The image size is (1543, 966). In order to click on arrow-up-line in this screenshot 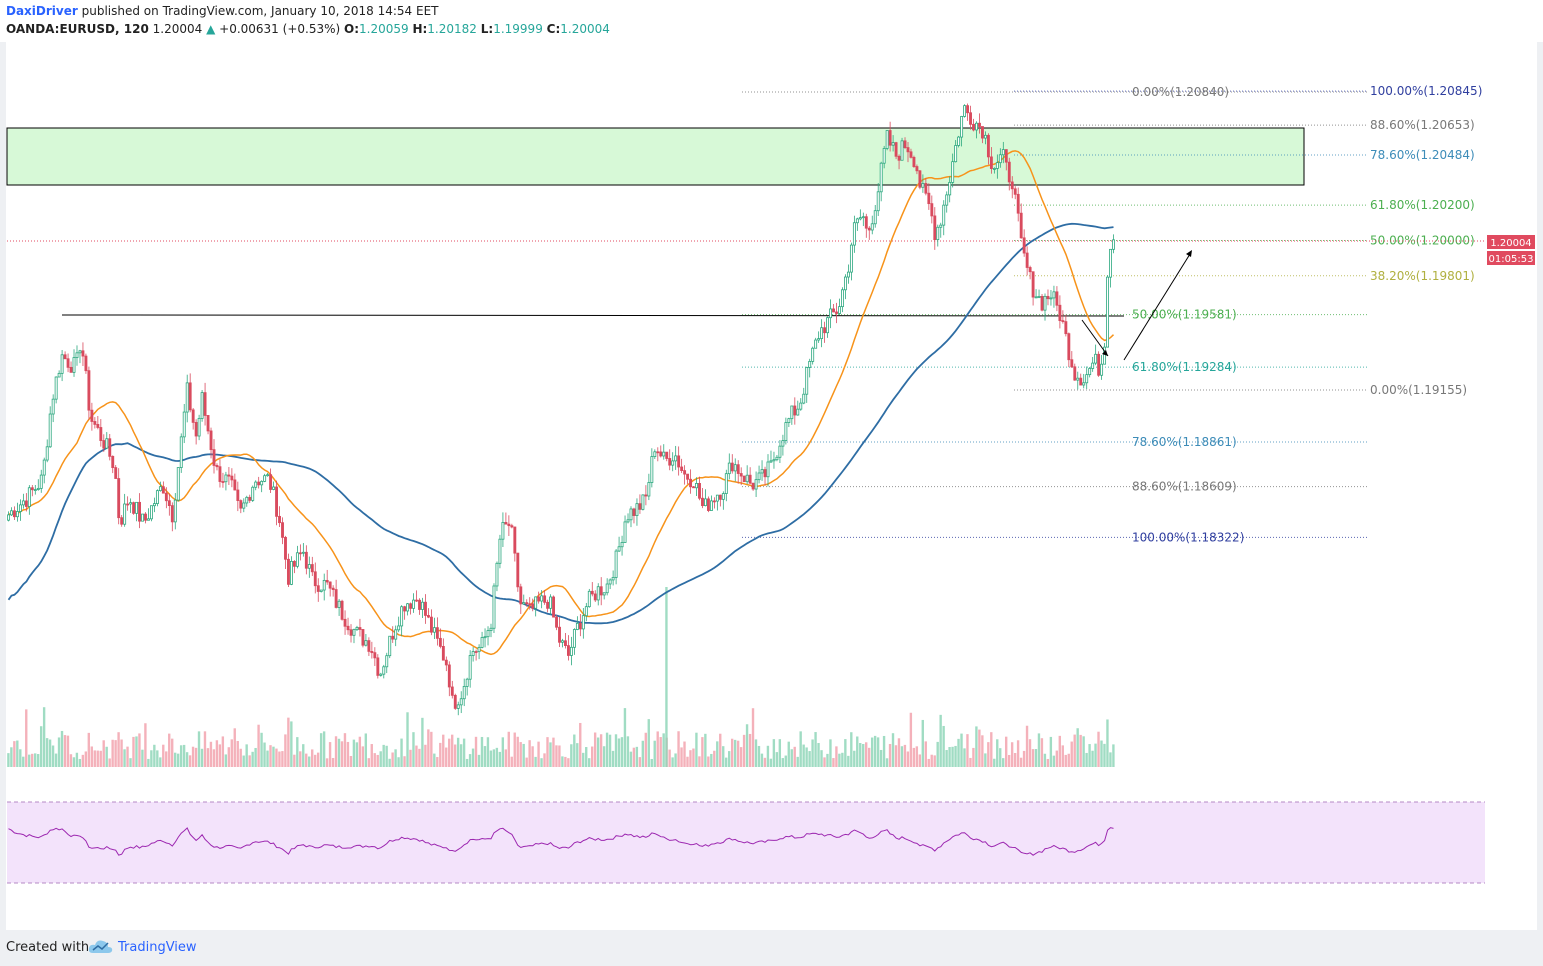, I will do `click(1157, 307)`.